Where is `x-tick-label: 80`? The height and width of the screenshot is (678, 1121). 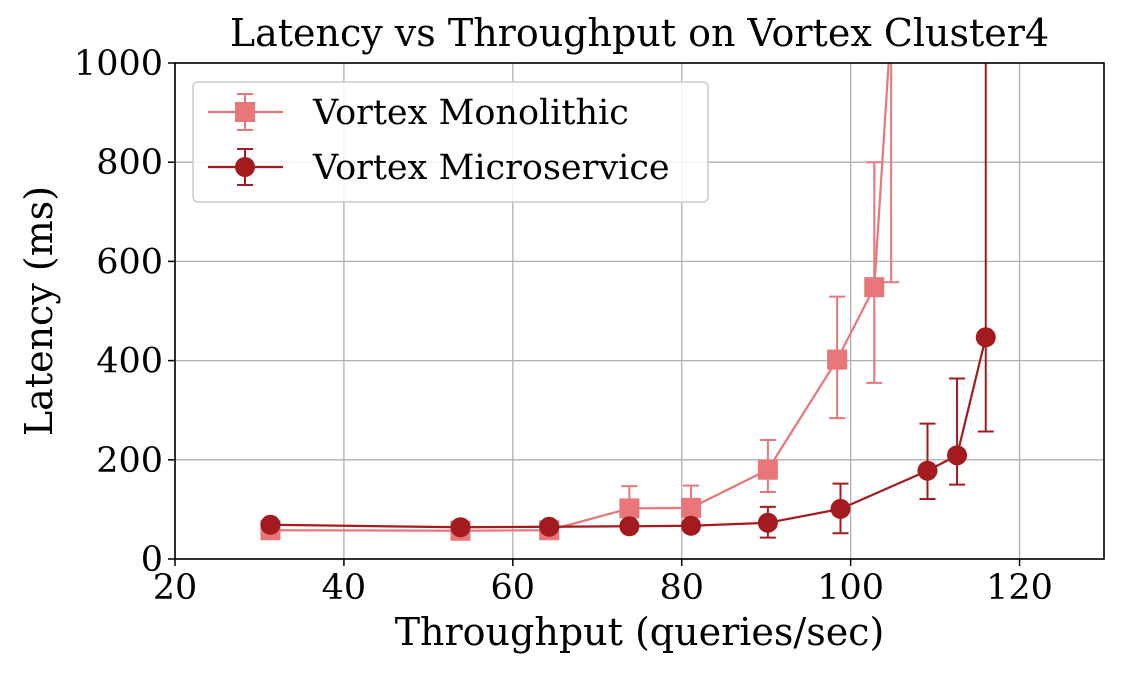 x-tick-label: 80 is located at coordinates (681, 588).